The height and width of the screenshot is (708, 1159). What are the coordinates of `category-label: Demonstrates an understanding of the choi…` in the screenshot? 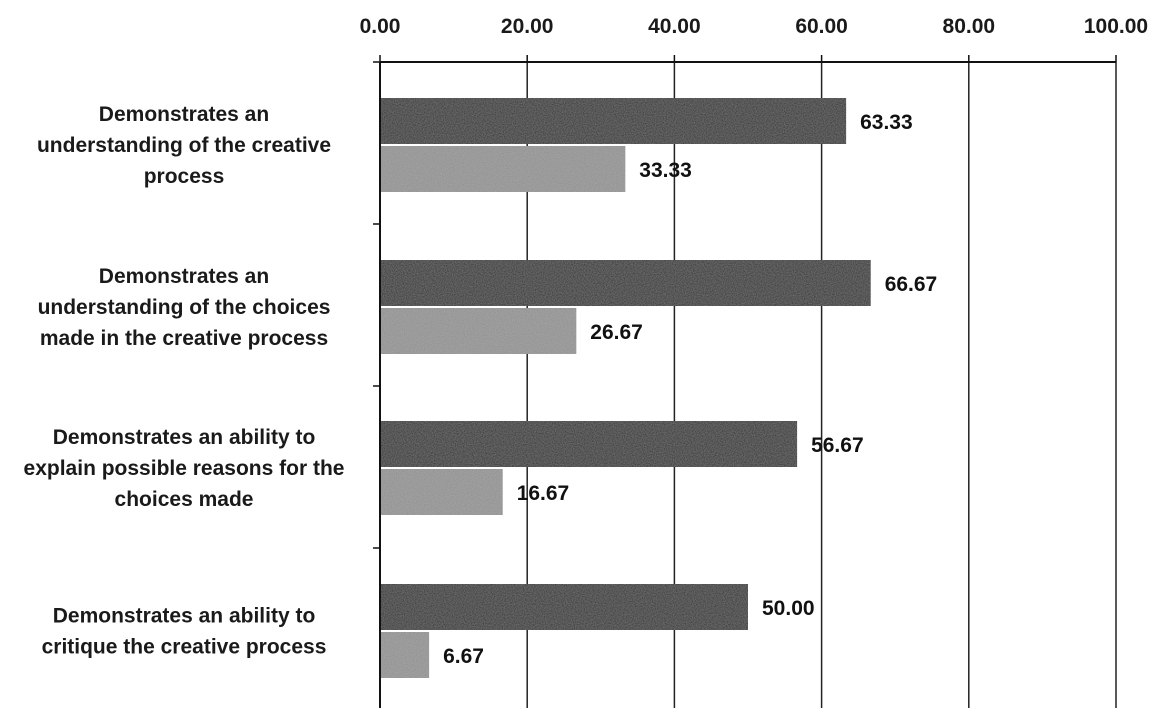 It's located at (184, 307).